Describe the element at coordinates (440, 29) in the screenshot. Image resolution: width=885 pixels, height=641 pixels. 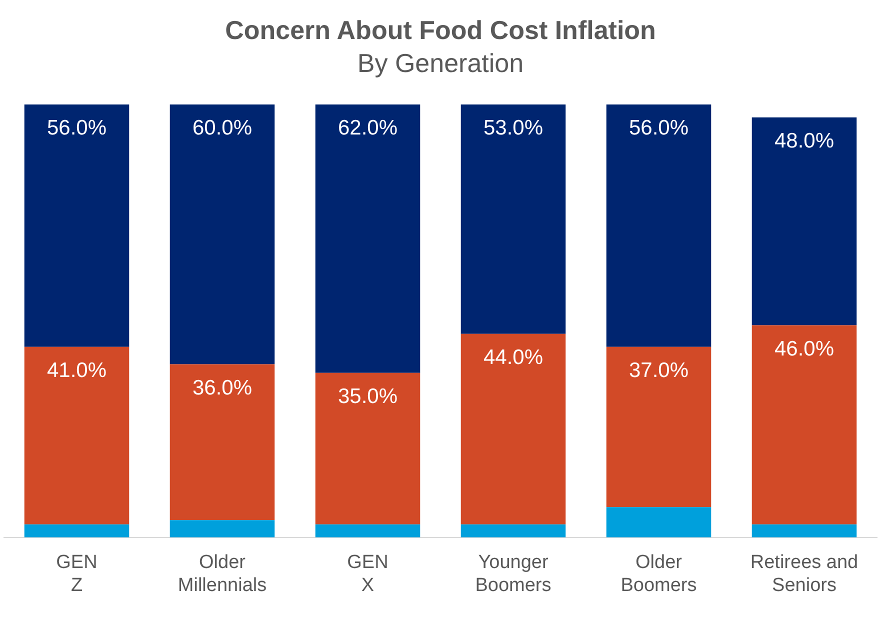
I see `chart-title: Concern About Food Cost Inflation` at that location.